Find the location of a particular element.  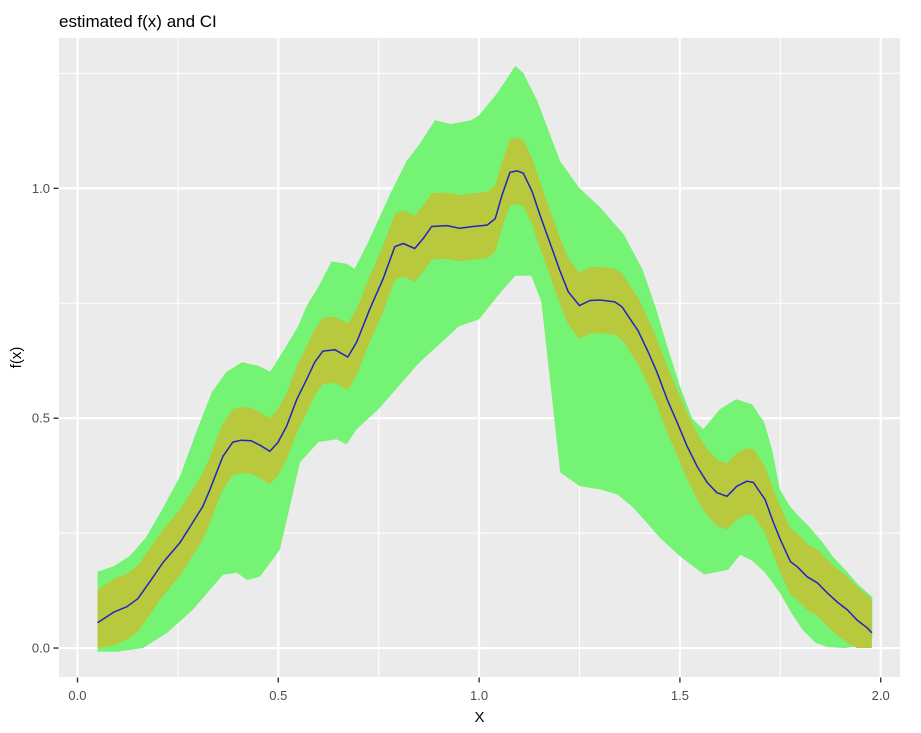

plot-title: estimated f(x) and CI is located at coordinates (138, 21).